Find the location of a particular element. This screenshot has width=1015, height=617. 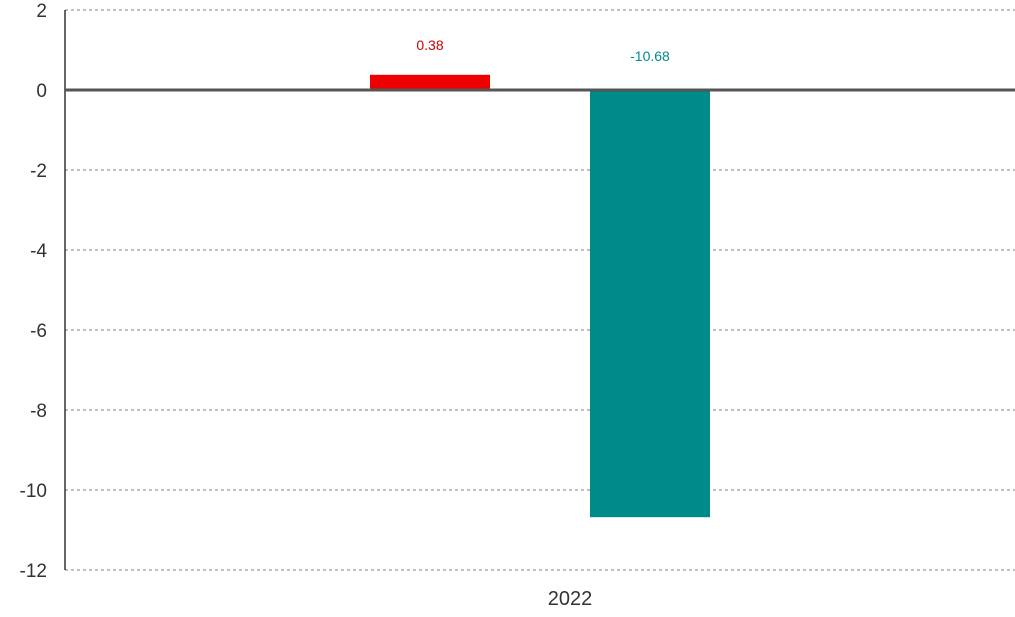

y-tick-label: 2 is located at coordinates (41, 11).